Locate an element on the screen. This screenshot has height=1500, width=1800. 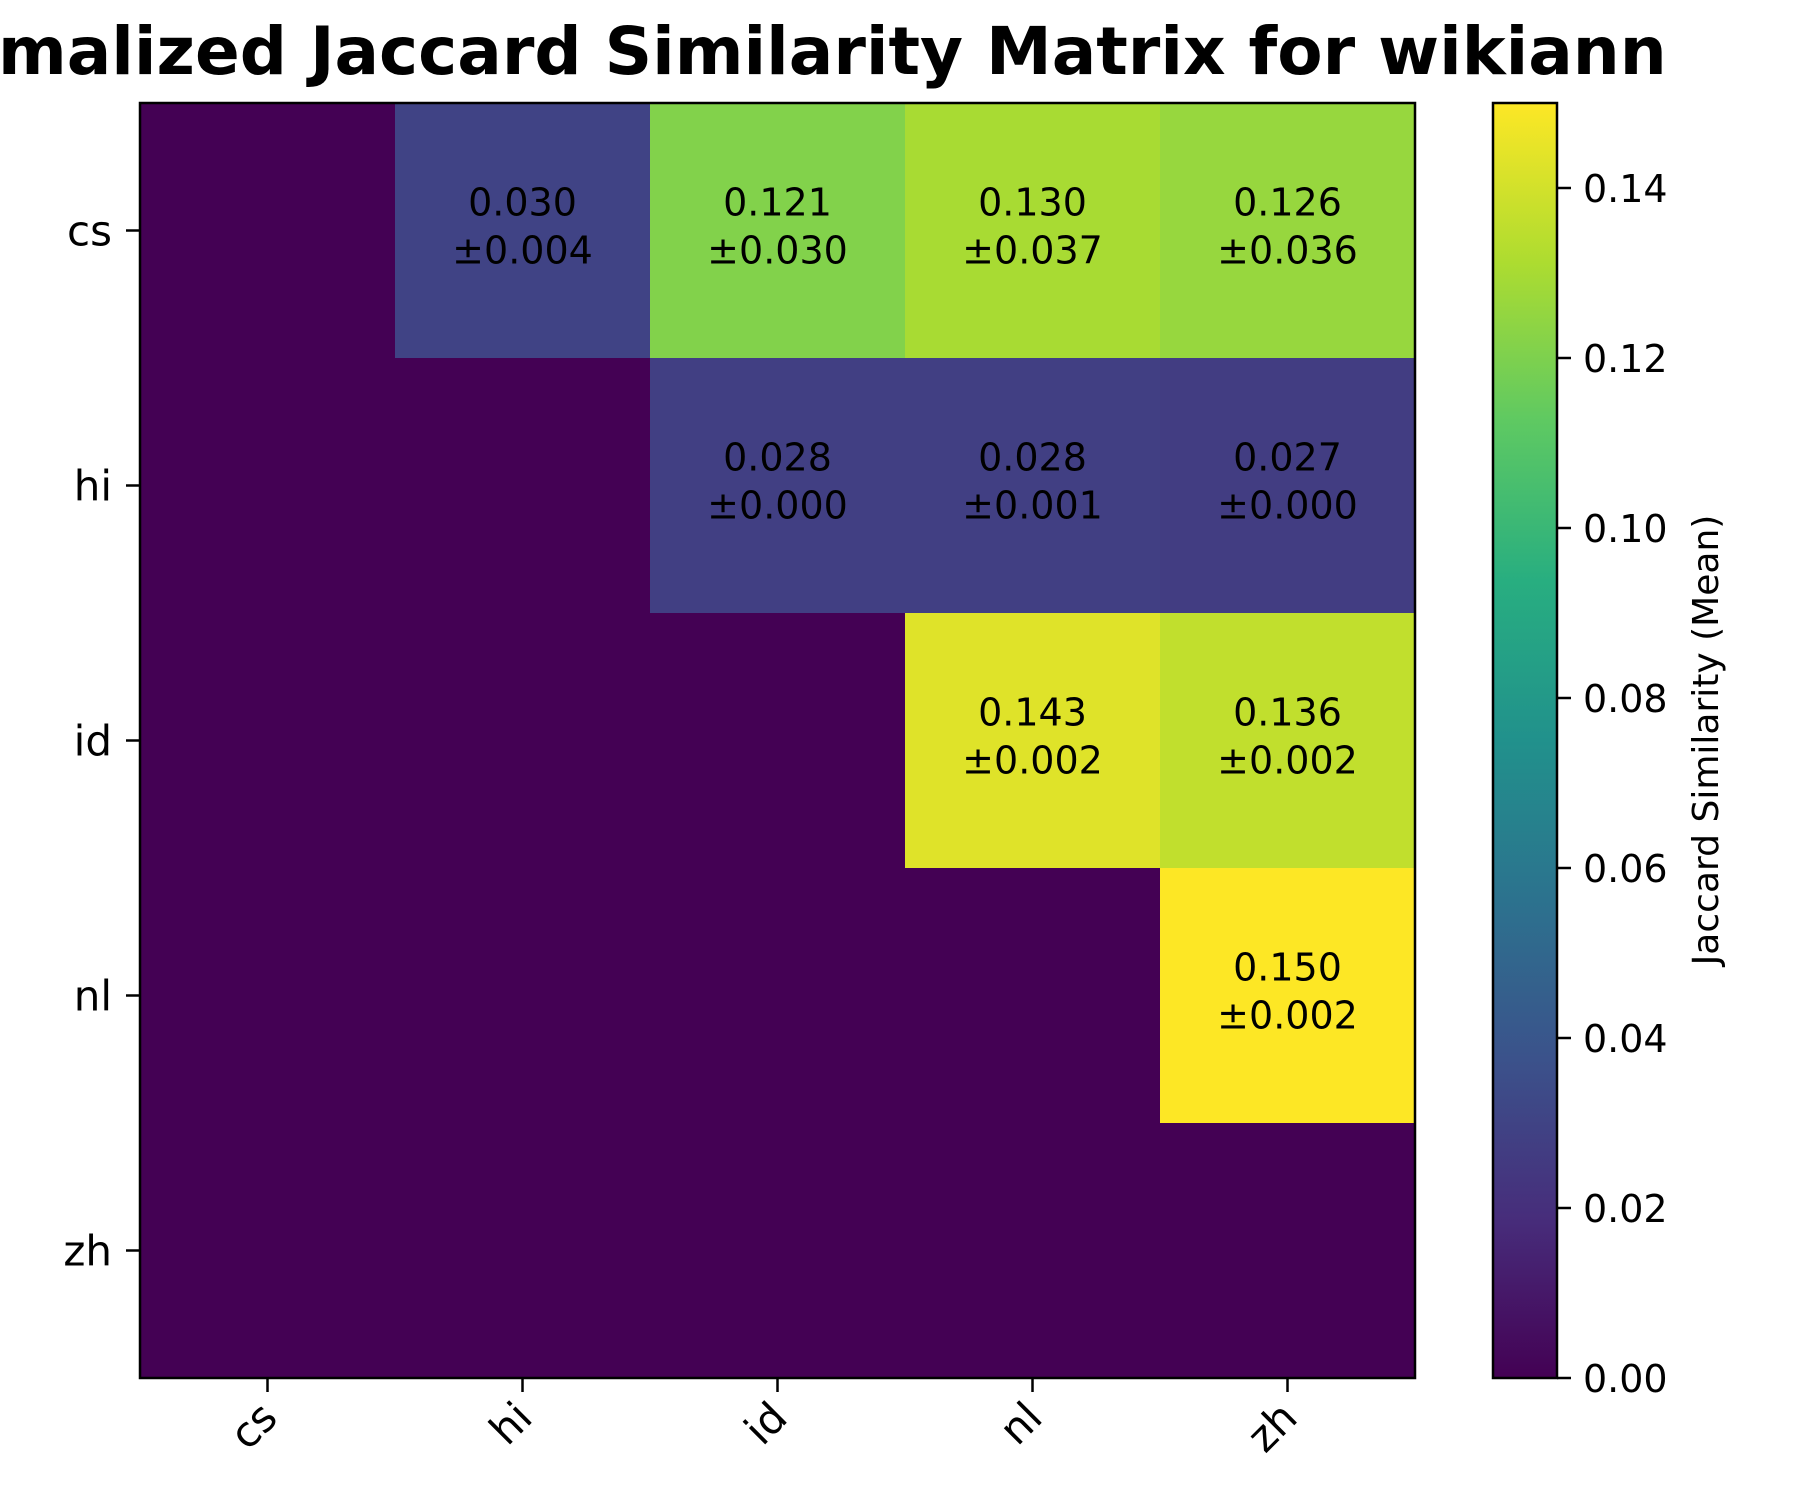
cell-mean-label: 0.030 is located at coordinates (522, 203).